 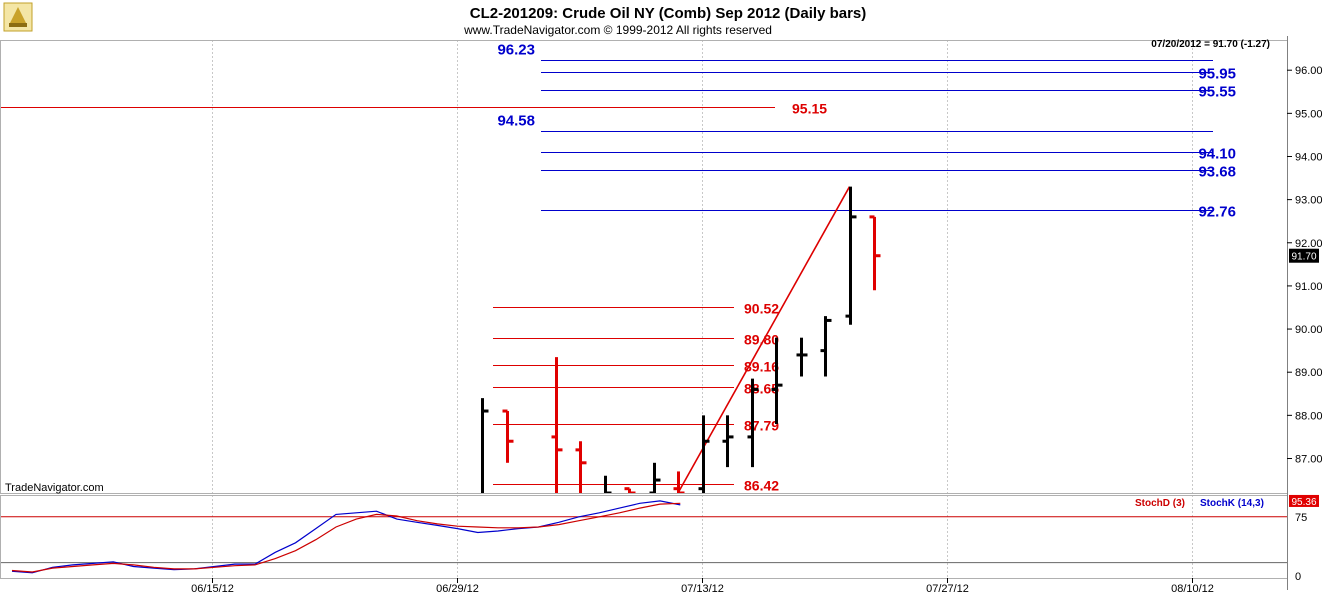 I want to click on x-tick-label: 08/10/12, so click(x=1192, y=588).